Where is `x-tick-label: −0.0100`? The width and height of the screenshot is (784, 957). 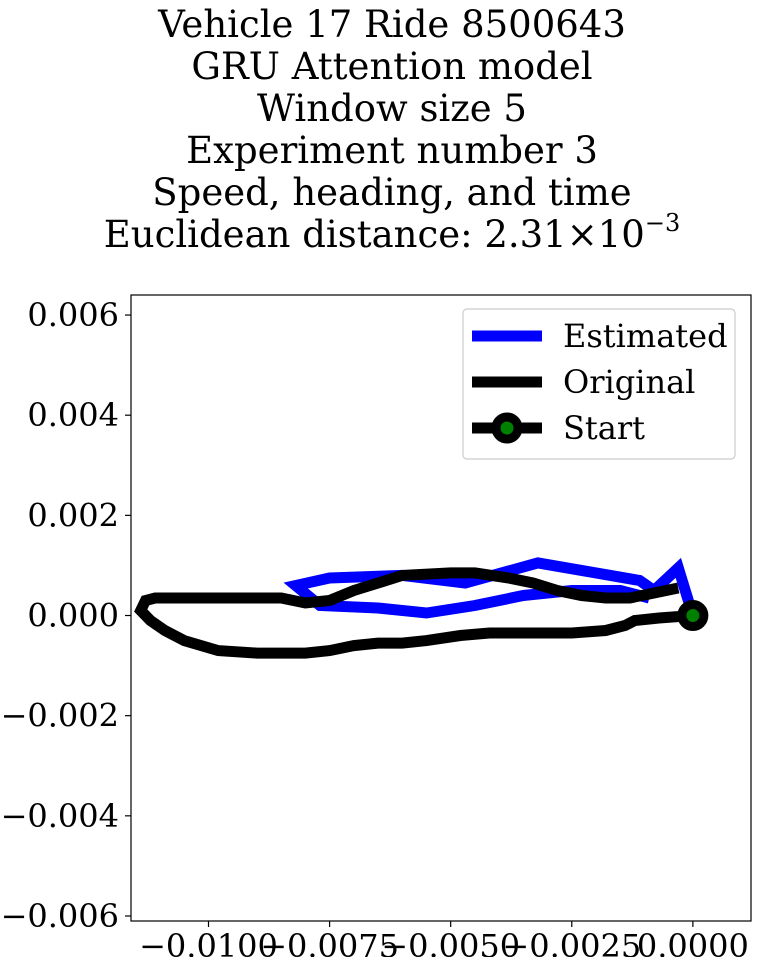 x-tick-label: −0.0100 is located at coordinates (208, 942).